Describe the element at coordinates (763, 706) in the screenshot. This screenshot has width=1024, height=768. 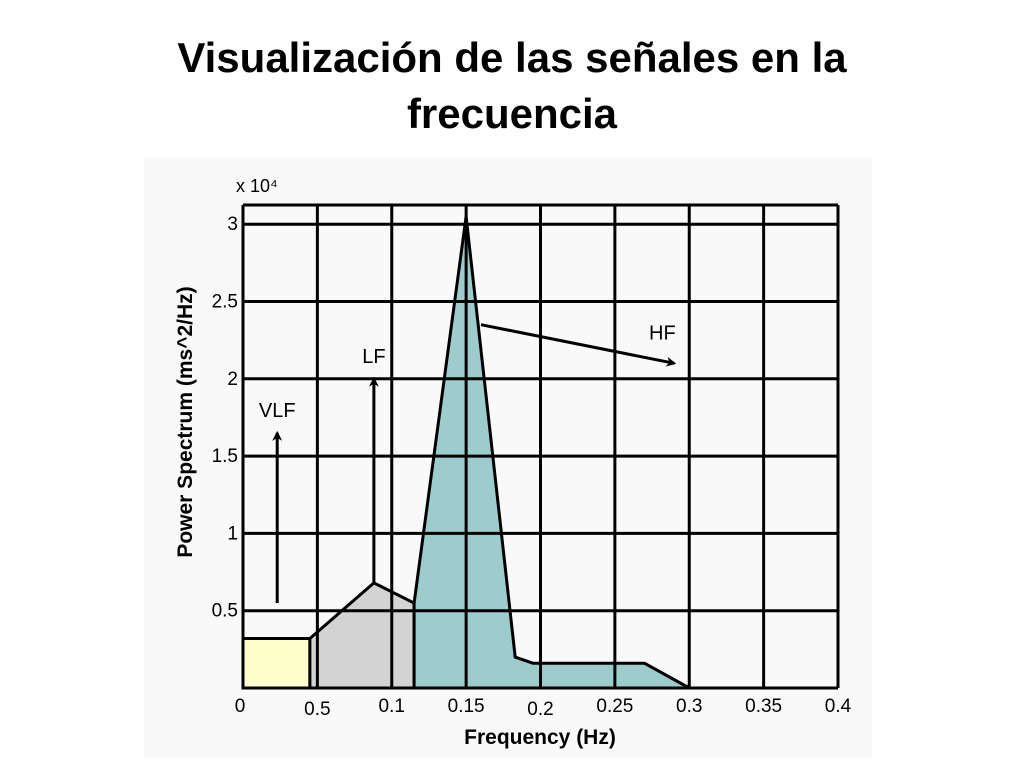
I see `x-tick-label: 0.35` at that location.